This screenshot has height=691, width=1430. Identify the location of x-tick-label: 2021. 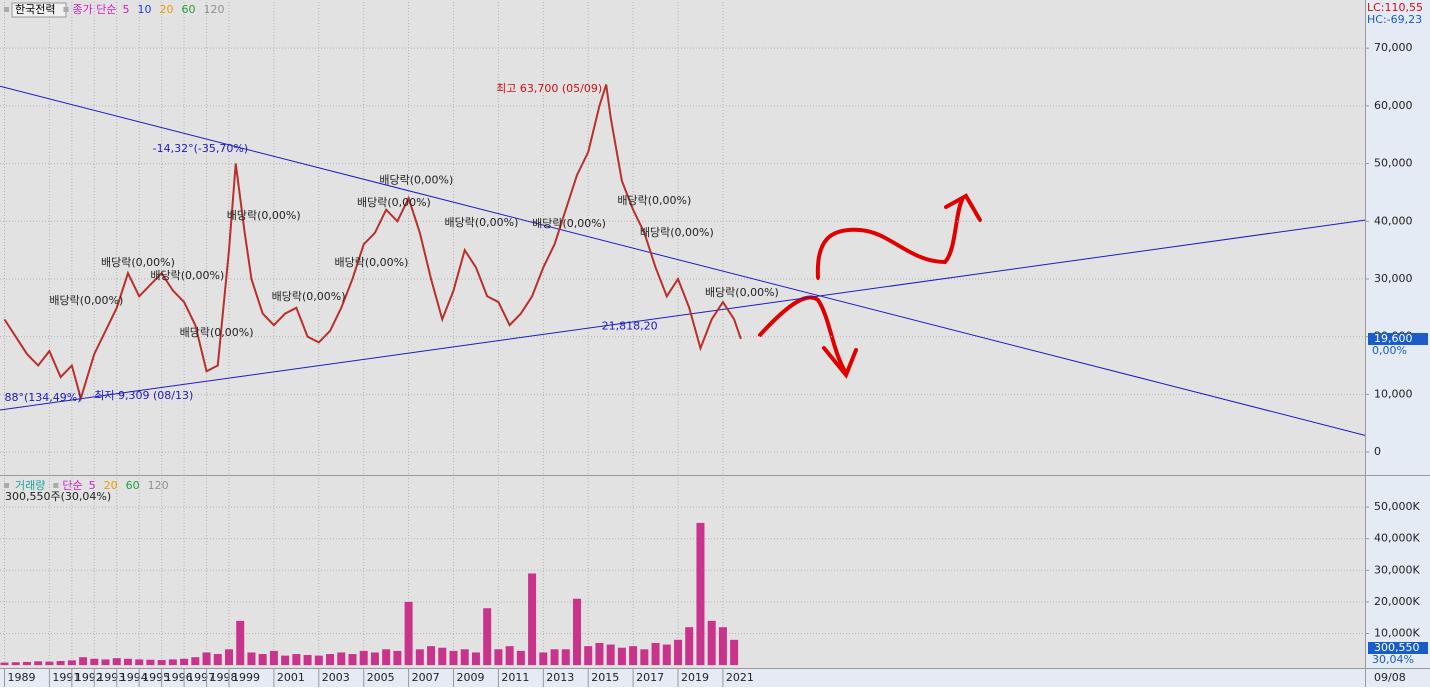
(740, 677).